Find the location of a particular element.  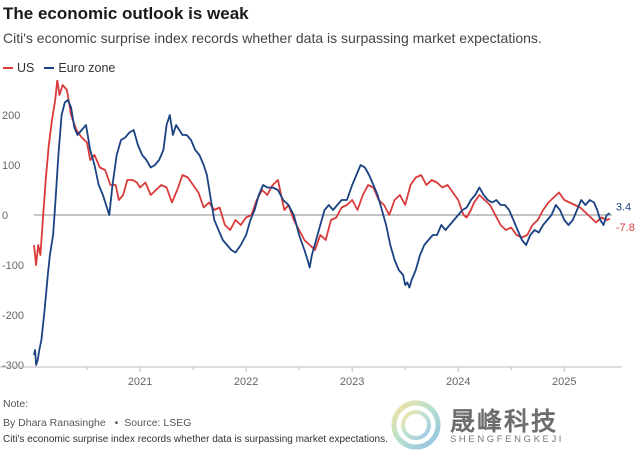

legend-item-euro: Euro zone is located at coordinates (79, 68).